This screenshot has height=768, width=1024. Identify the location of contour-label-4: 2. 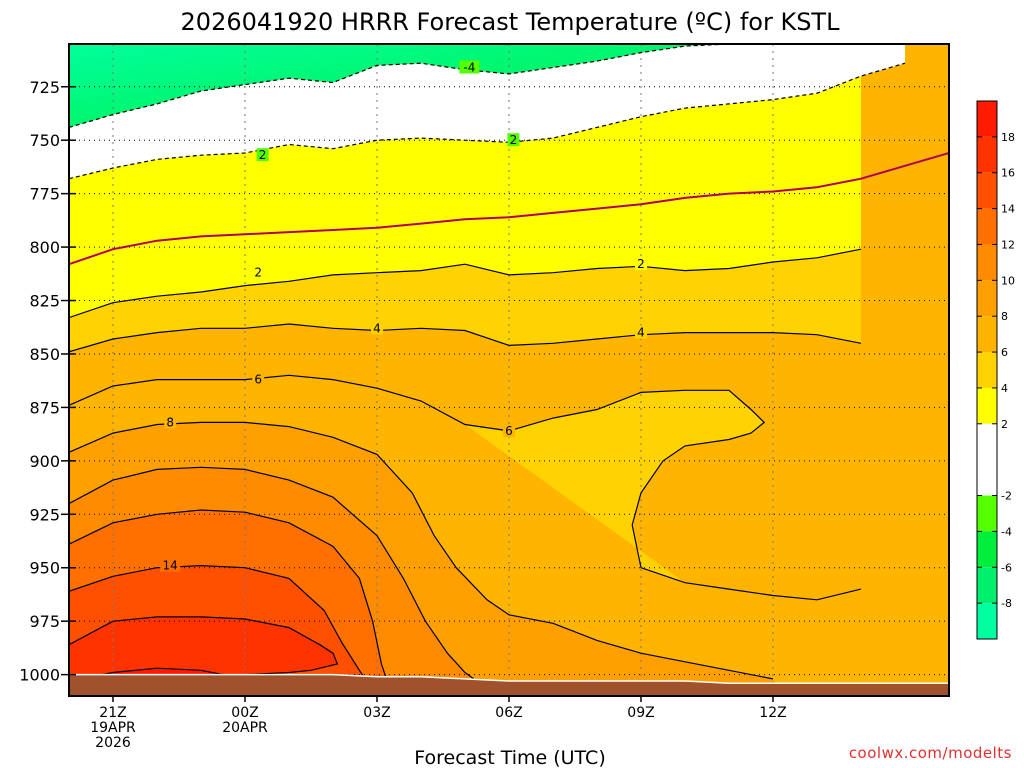
(641, 264).